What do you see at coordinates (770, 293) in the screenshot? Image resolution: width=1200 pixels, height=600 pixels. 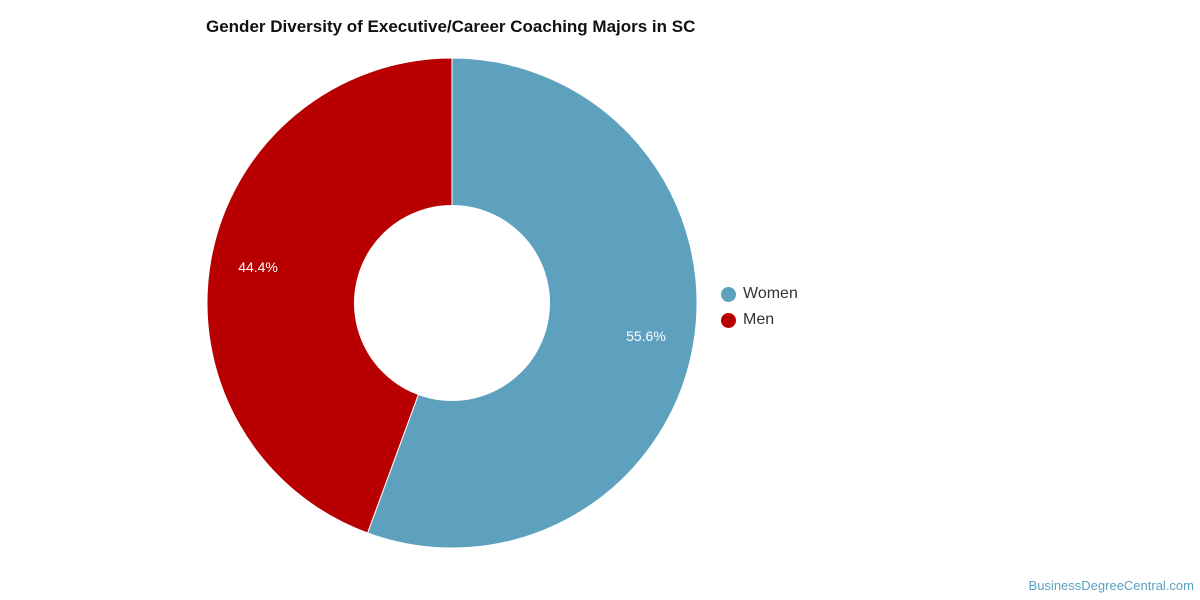 I see `legend-label-women: Women` at bounding box center [770, 293].